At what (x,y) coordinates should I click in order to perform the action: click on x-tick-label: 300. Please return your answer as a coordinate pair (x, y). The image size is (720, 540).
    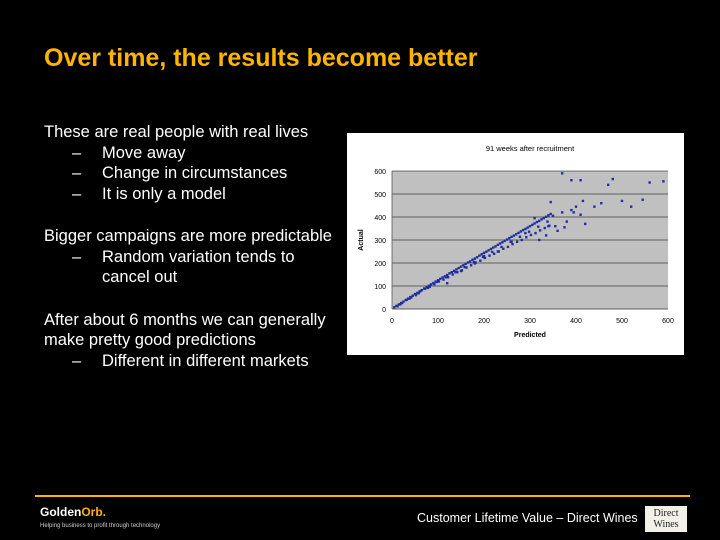
    Looking at the image, I should click on (530, 321).